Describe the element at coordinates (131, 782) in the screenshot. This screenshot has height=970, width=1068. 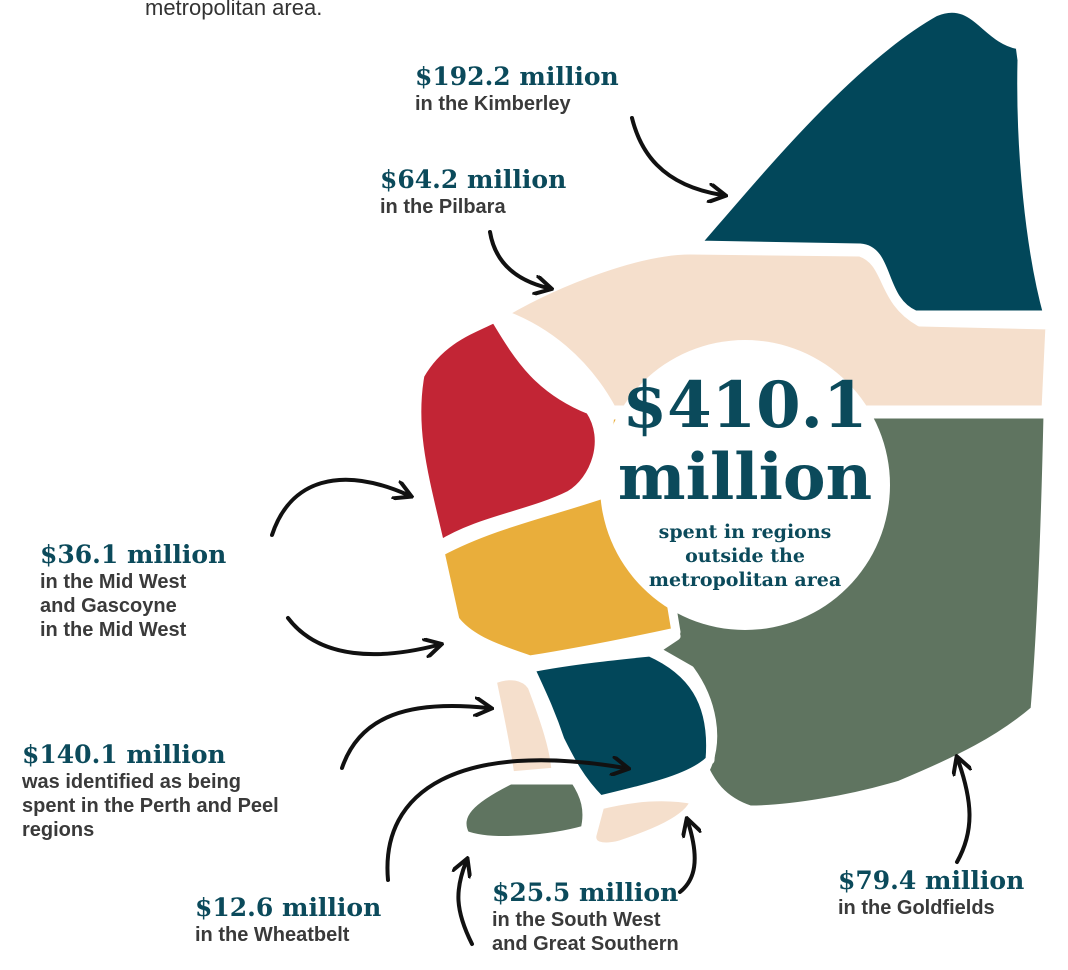
I see `region-description: was identified as being` at that location.